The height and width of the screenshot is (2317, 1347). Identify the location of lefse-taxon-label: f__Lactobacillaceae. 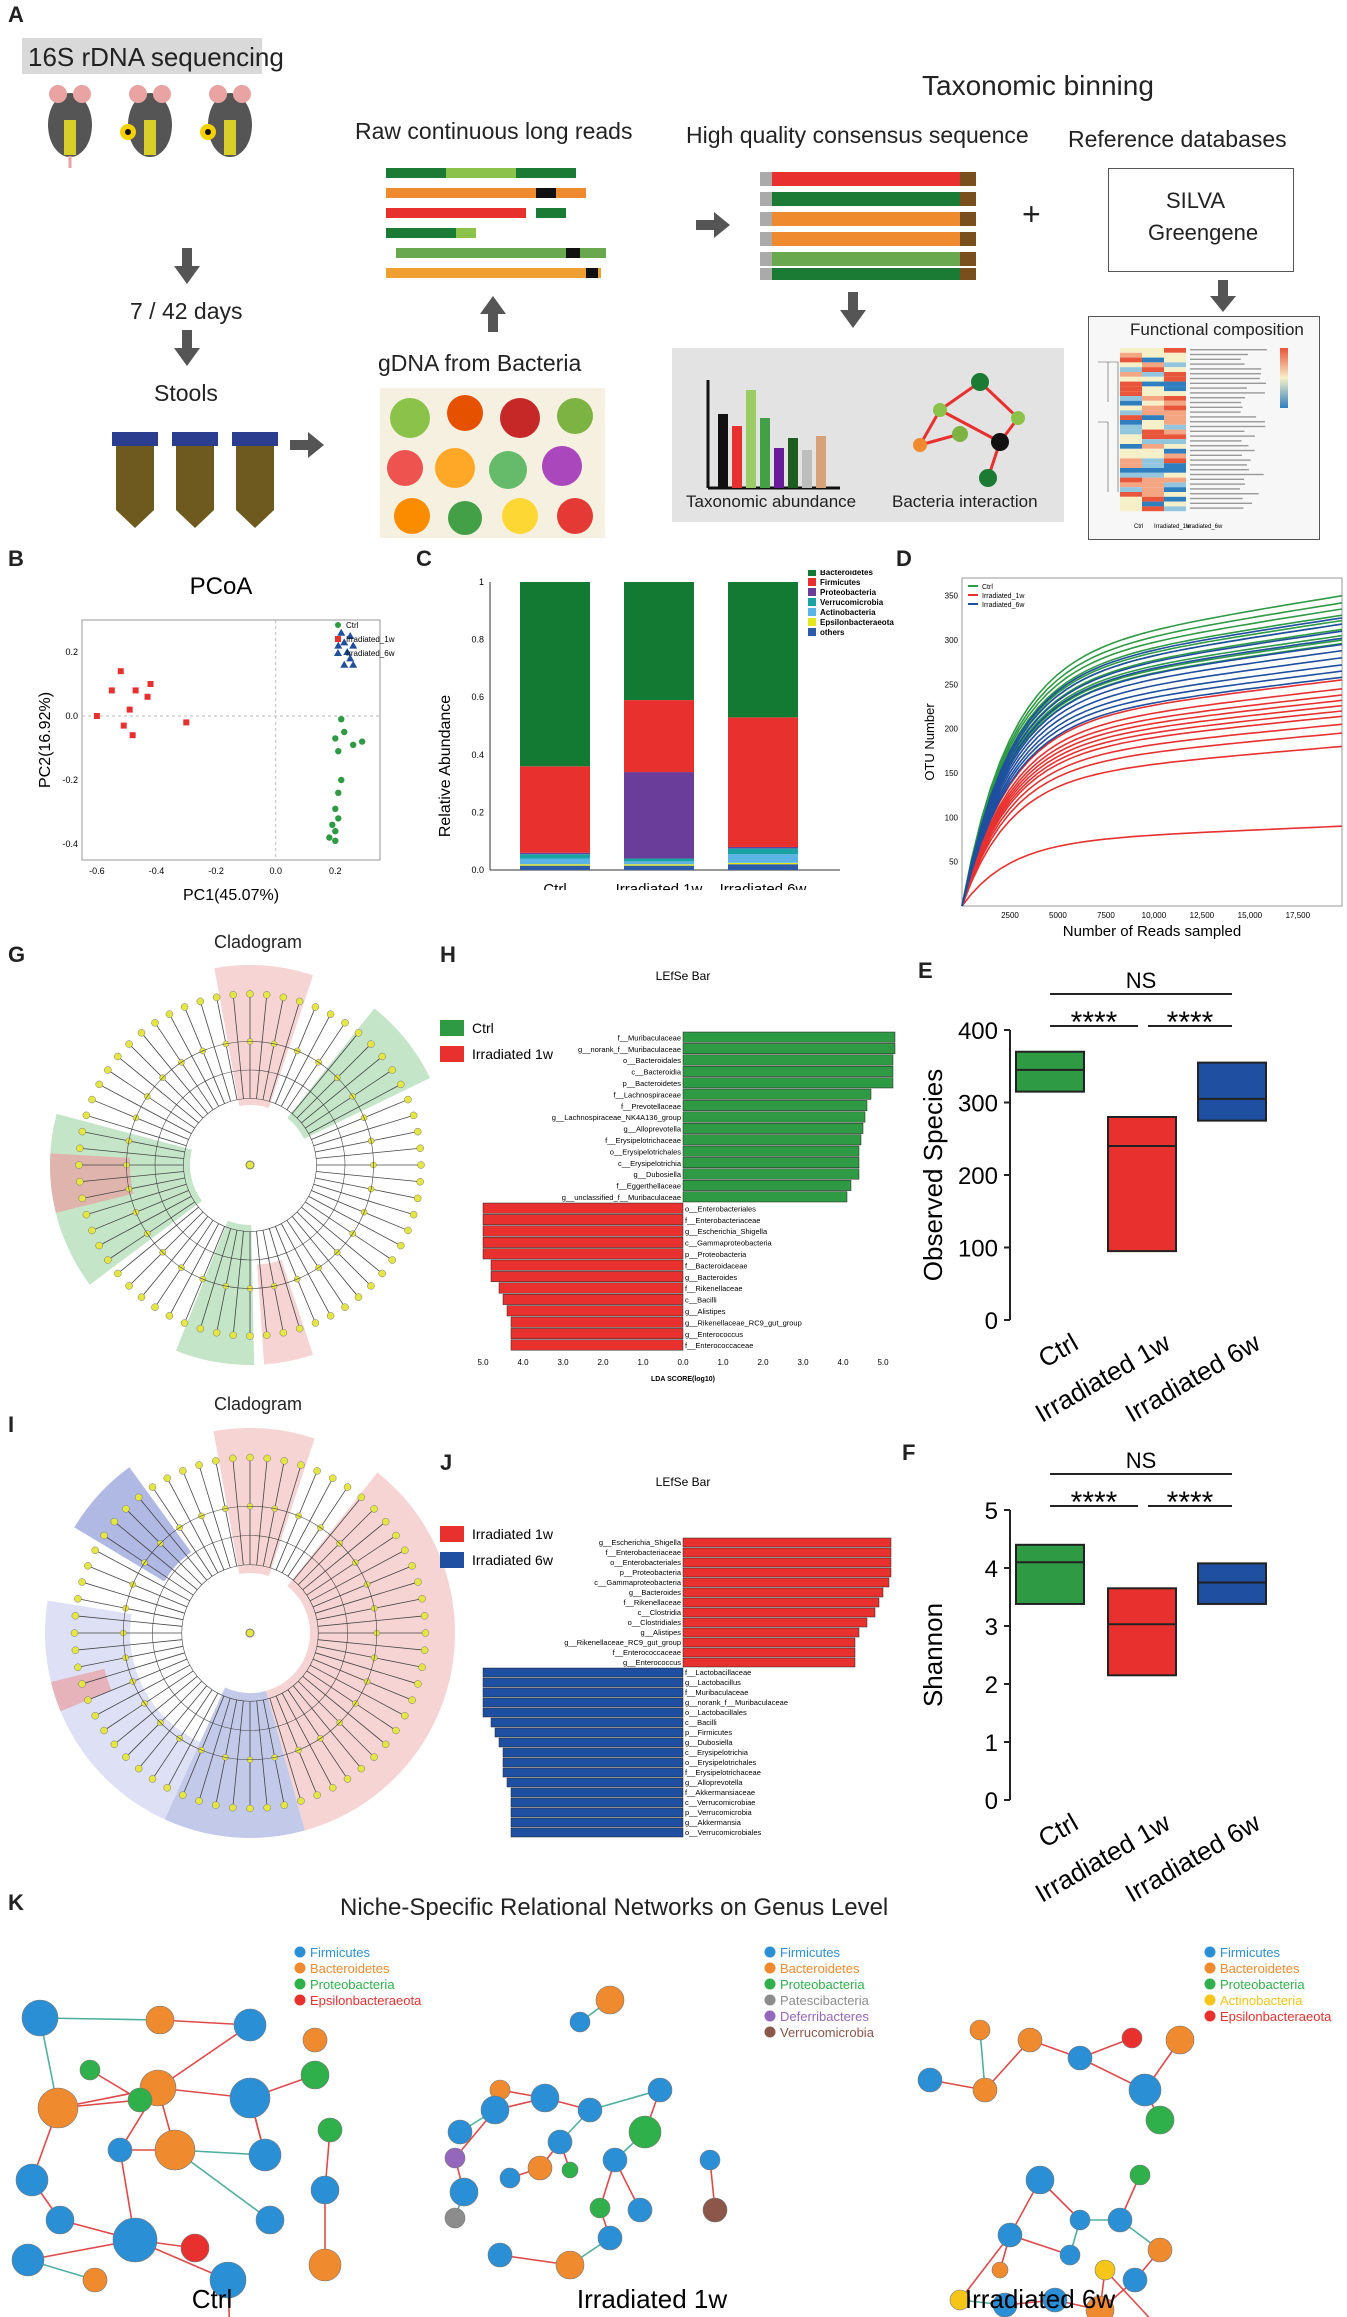
(718, 1672).